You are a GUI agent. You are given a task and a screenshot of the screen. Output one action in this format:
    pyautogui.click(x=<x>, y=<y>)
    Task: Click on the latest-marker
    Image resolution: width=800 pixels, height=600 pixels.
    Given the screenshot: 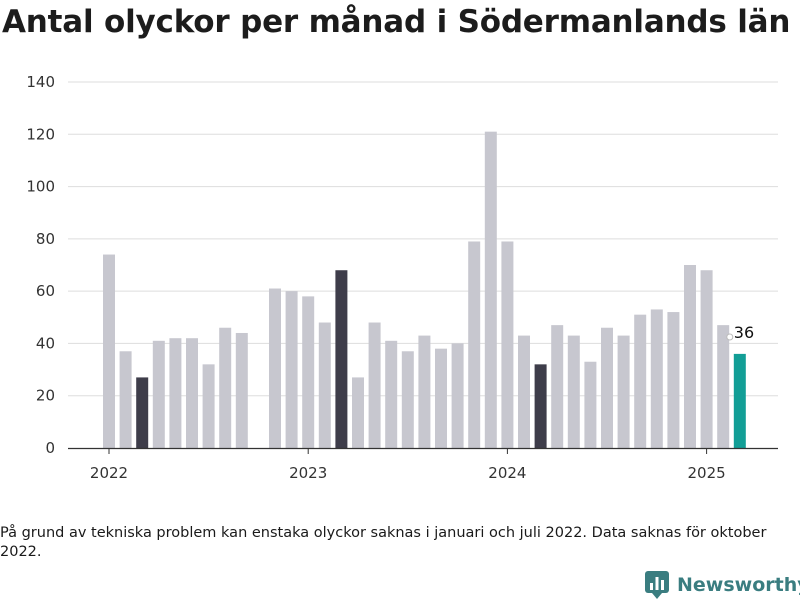 What is the action you would take?
    pyautogui.click(x=730, y=337)
    